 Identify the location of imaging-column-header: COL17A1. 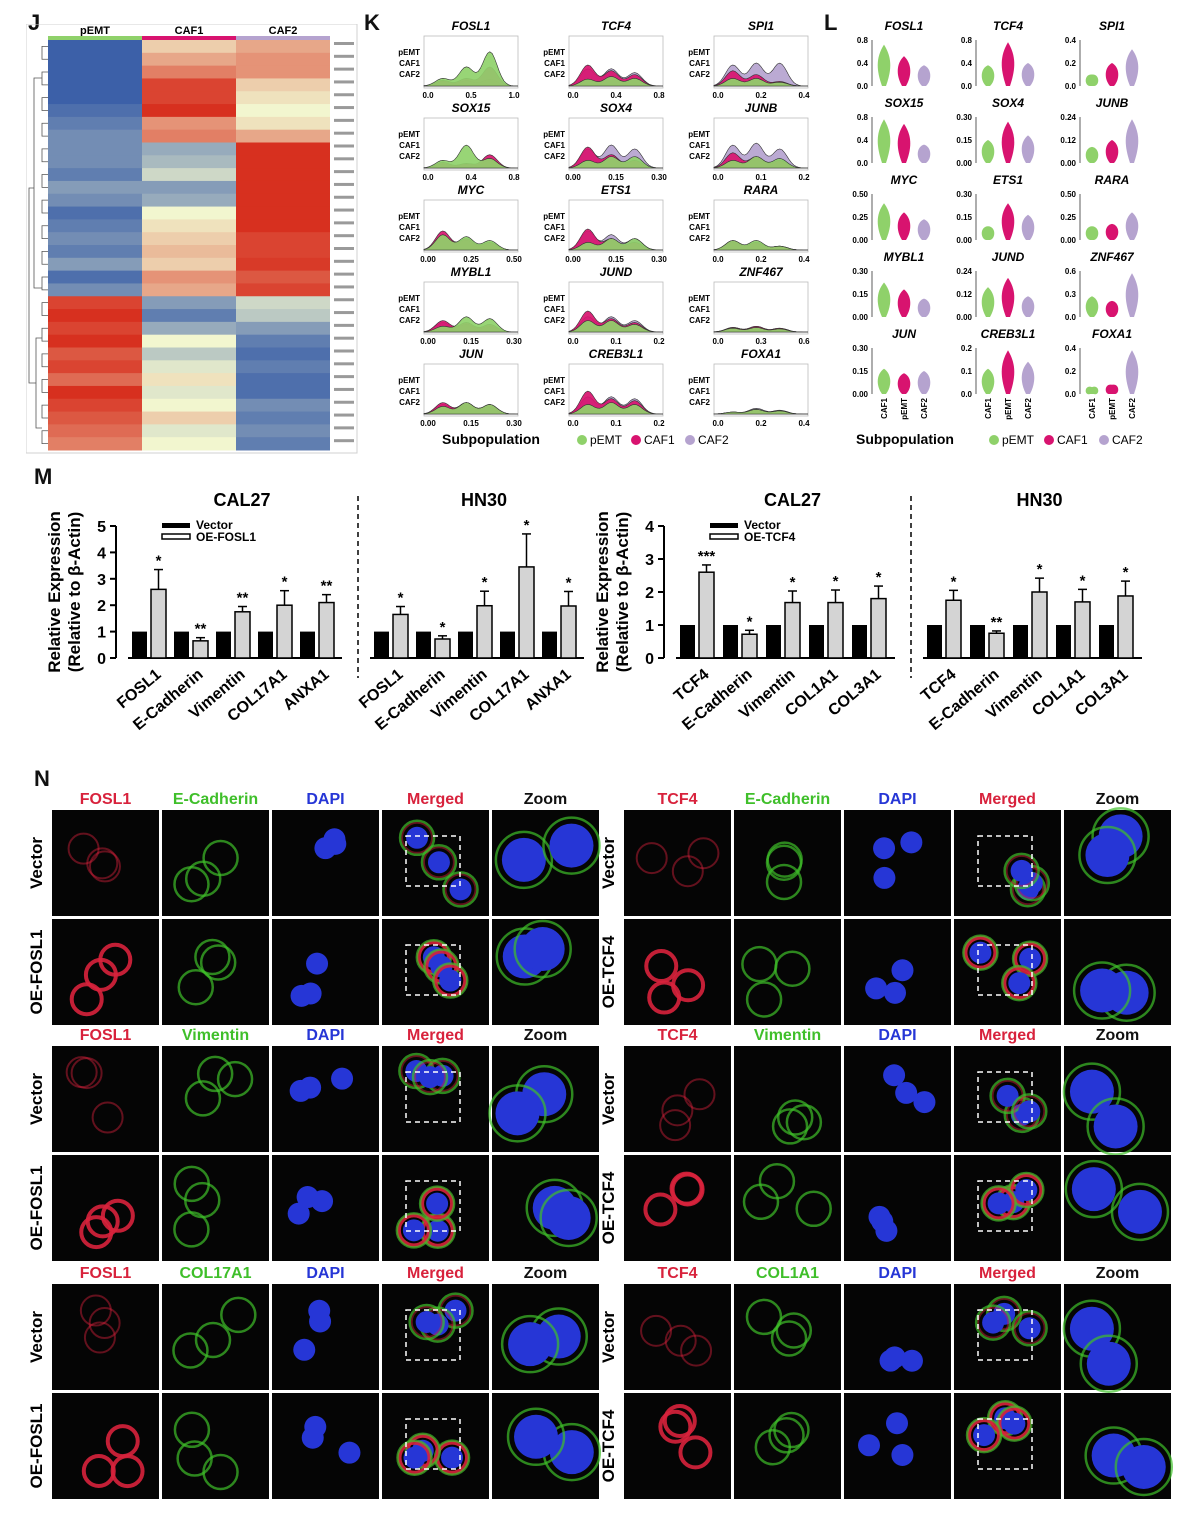
(215, 1273).